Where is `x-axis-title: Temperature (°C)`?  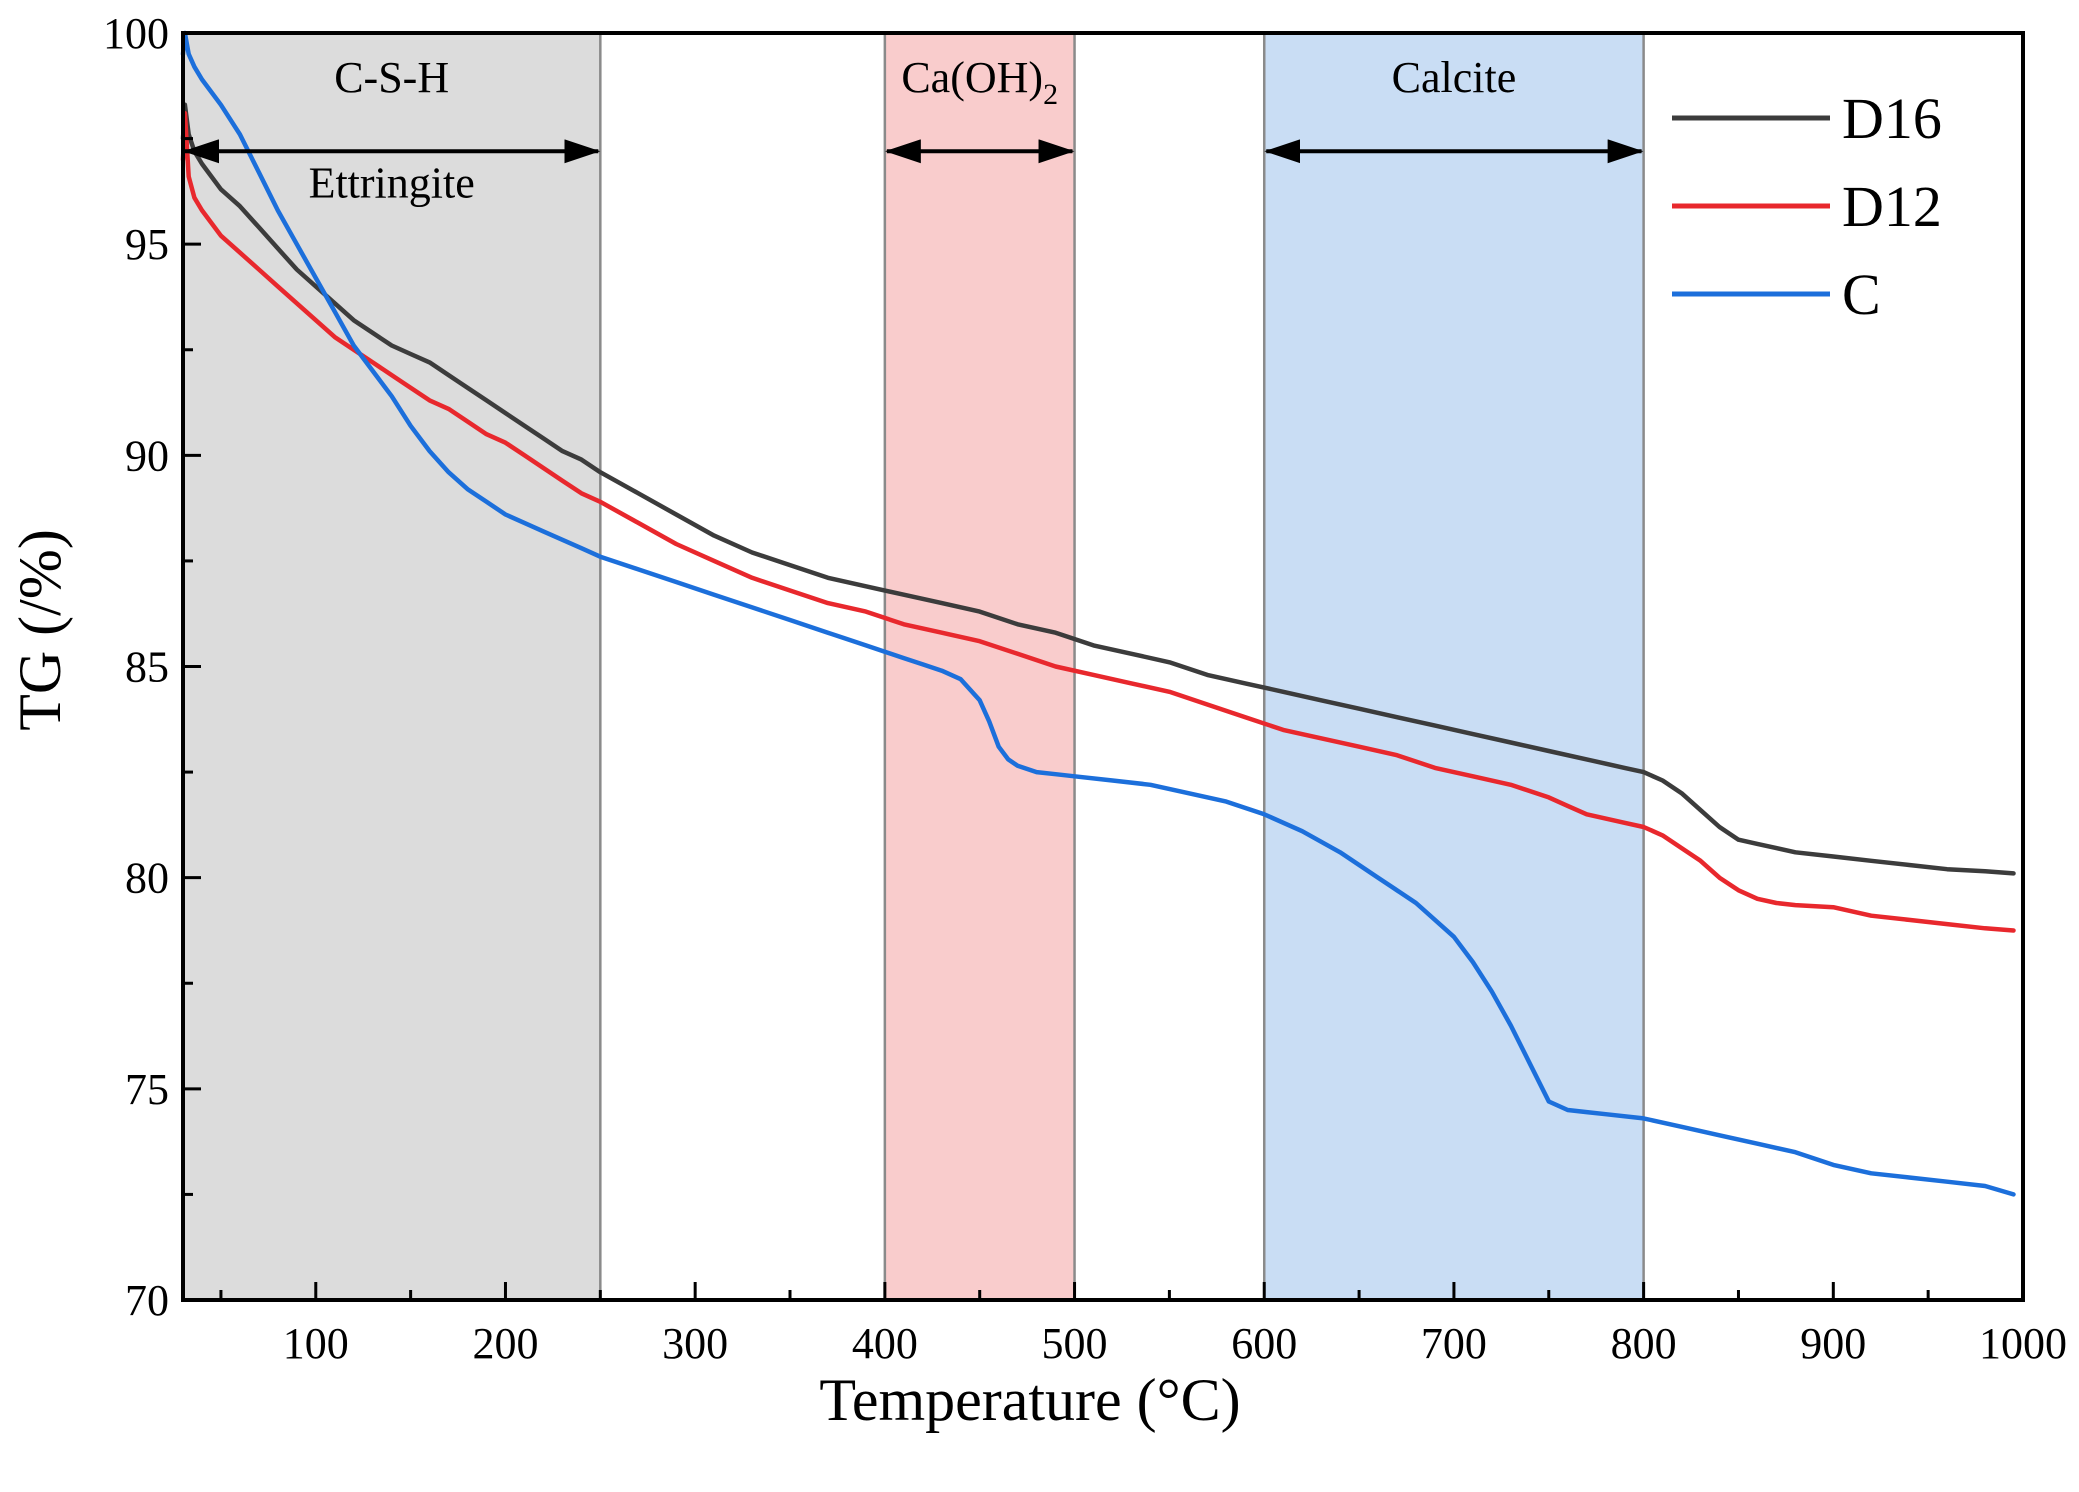
x-axis-title: Temperature (°C) is located at coordinates (1029, 1400).